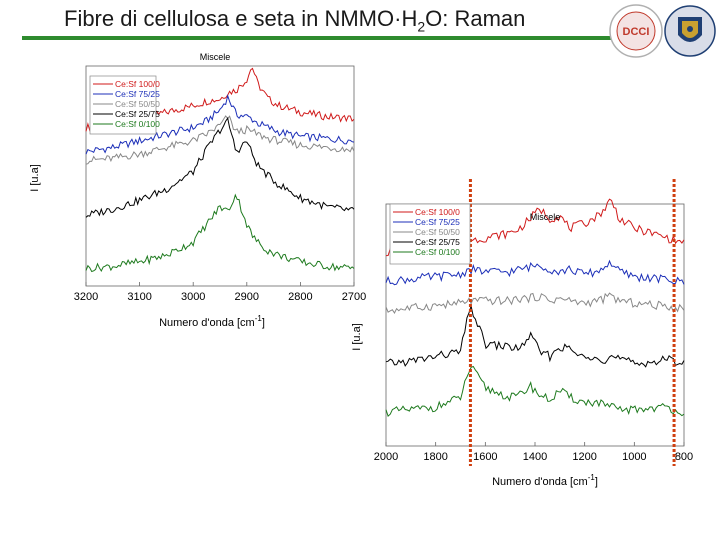 The width and height of the screenshot is (720, 540). I want to click on title-underline, so click(317, 38).